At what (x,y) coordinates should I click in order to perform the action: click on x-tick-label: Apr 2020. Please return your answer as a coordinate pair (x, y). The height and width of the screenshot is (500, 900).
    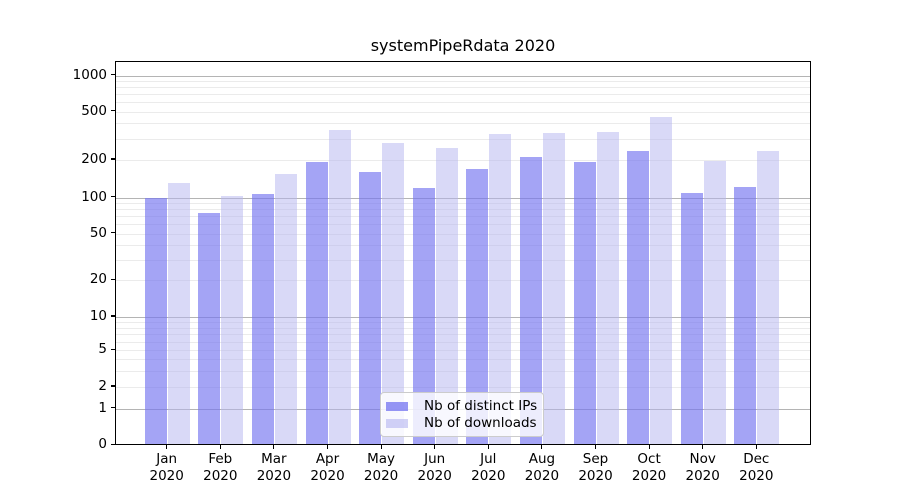
    Looking at the image, I should click on (327, 467).